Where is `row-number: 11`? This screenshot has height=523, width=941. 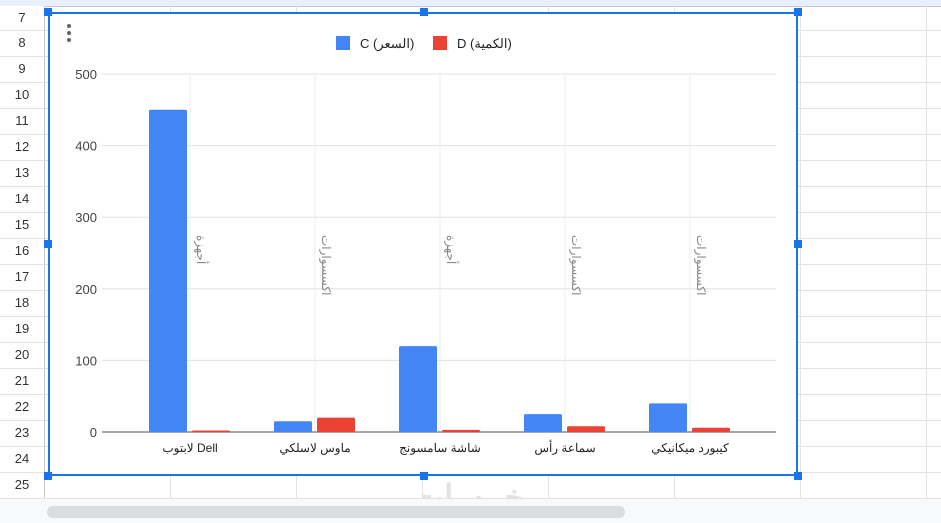
row-number: 11 is located at coordinates (22, 120).